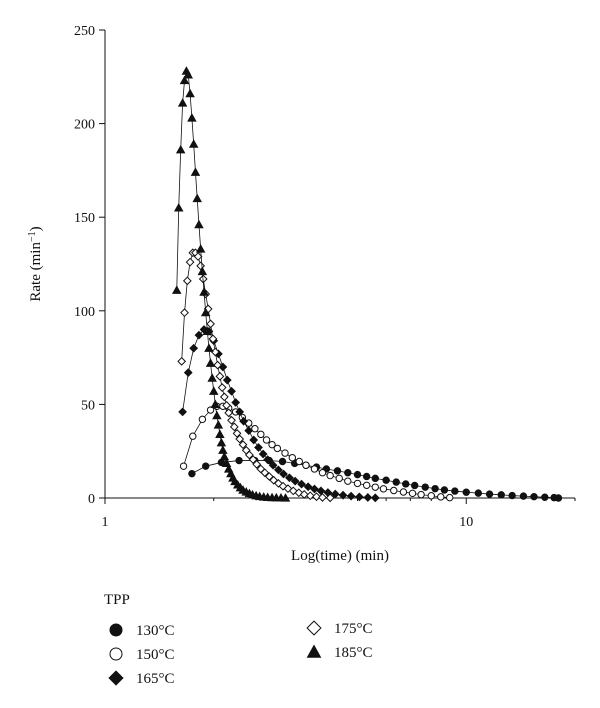  I want to click on y-tick-label: 100, so click(84, 312).